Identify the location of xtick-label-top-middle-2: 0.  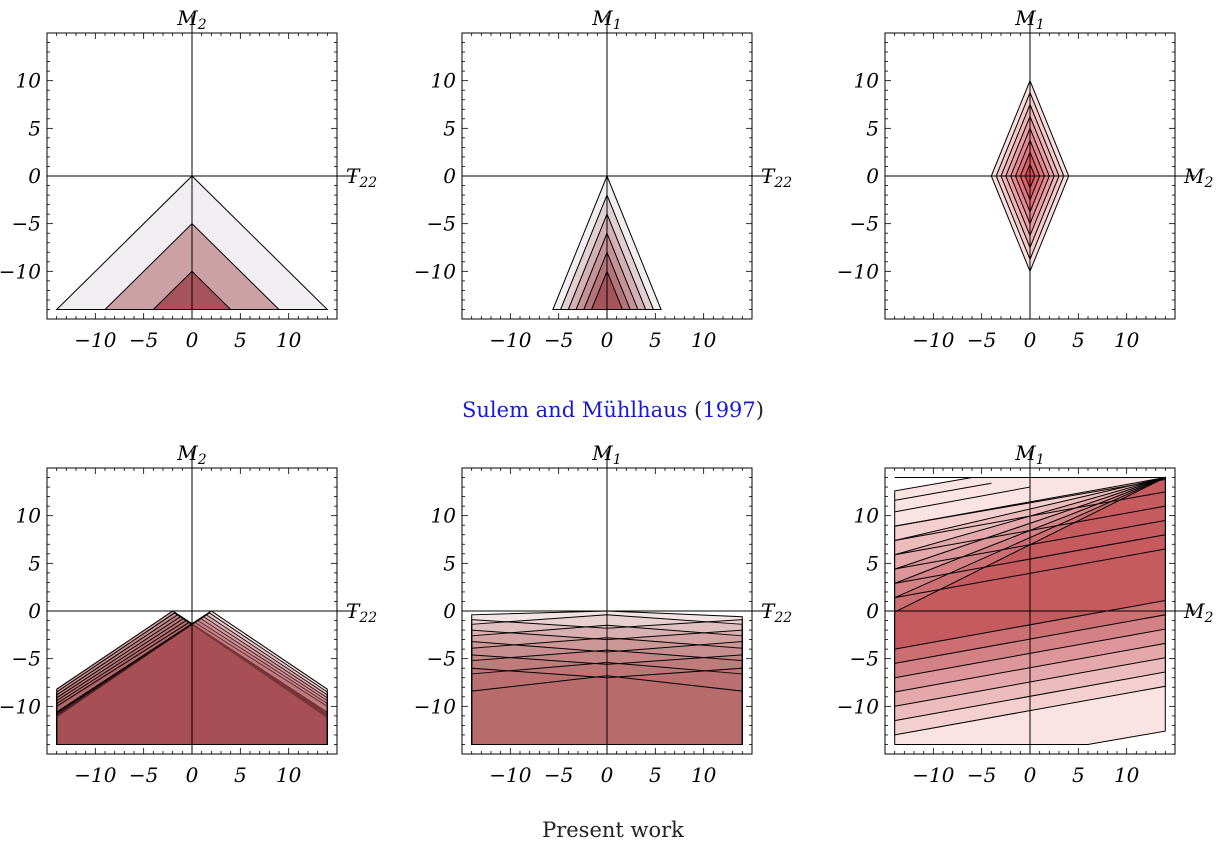
(607, 340).